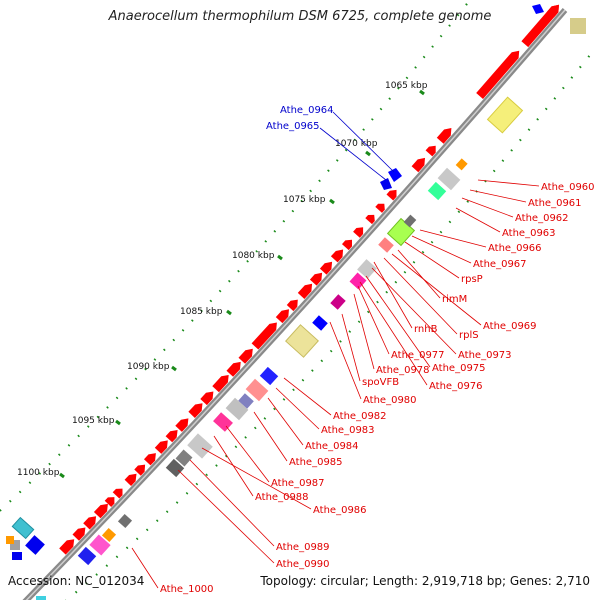  I want to click on label-rpls: rplS, so click(469, 335).